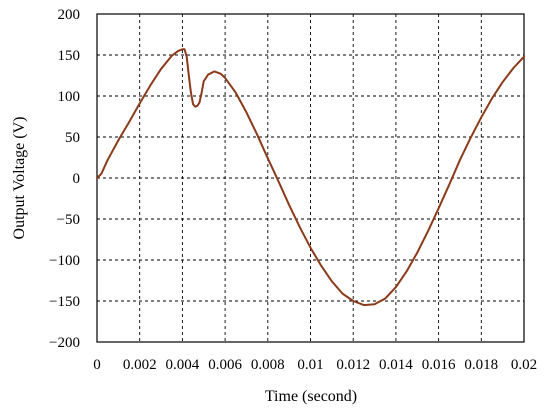  What do you see at coordinates (140, 365) in the screenshot?
I see `x-tick-label: 0.002` at bounding box center [140, 365].